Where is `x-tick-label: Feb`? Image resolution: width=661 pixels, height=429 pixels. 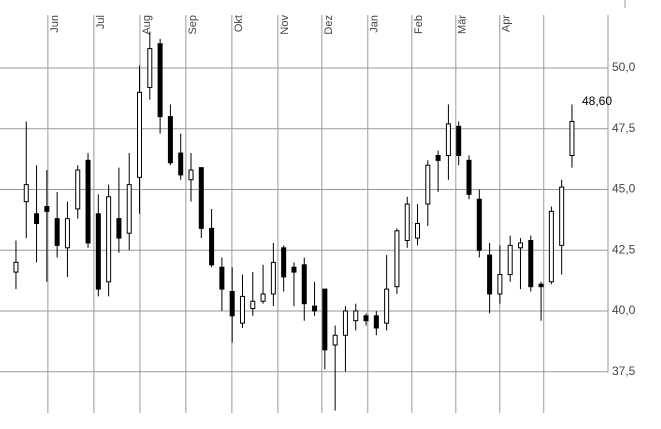
x-tick-label: Feb is located at coordinates (419, 24).